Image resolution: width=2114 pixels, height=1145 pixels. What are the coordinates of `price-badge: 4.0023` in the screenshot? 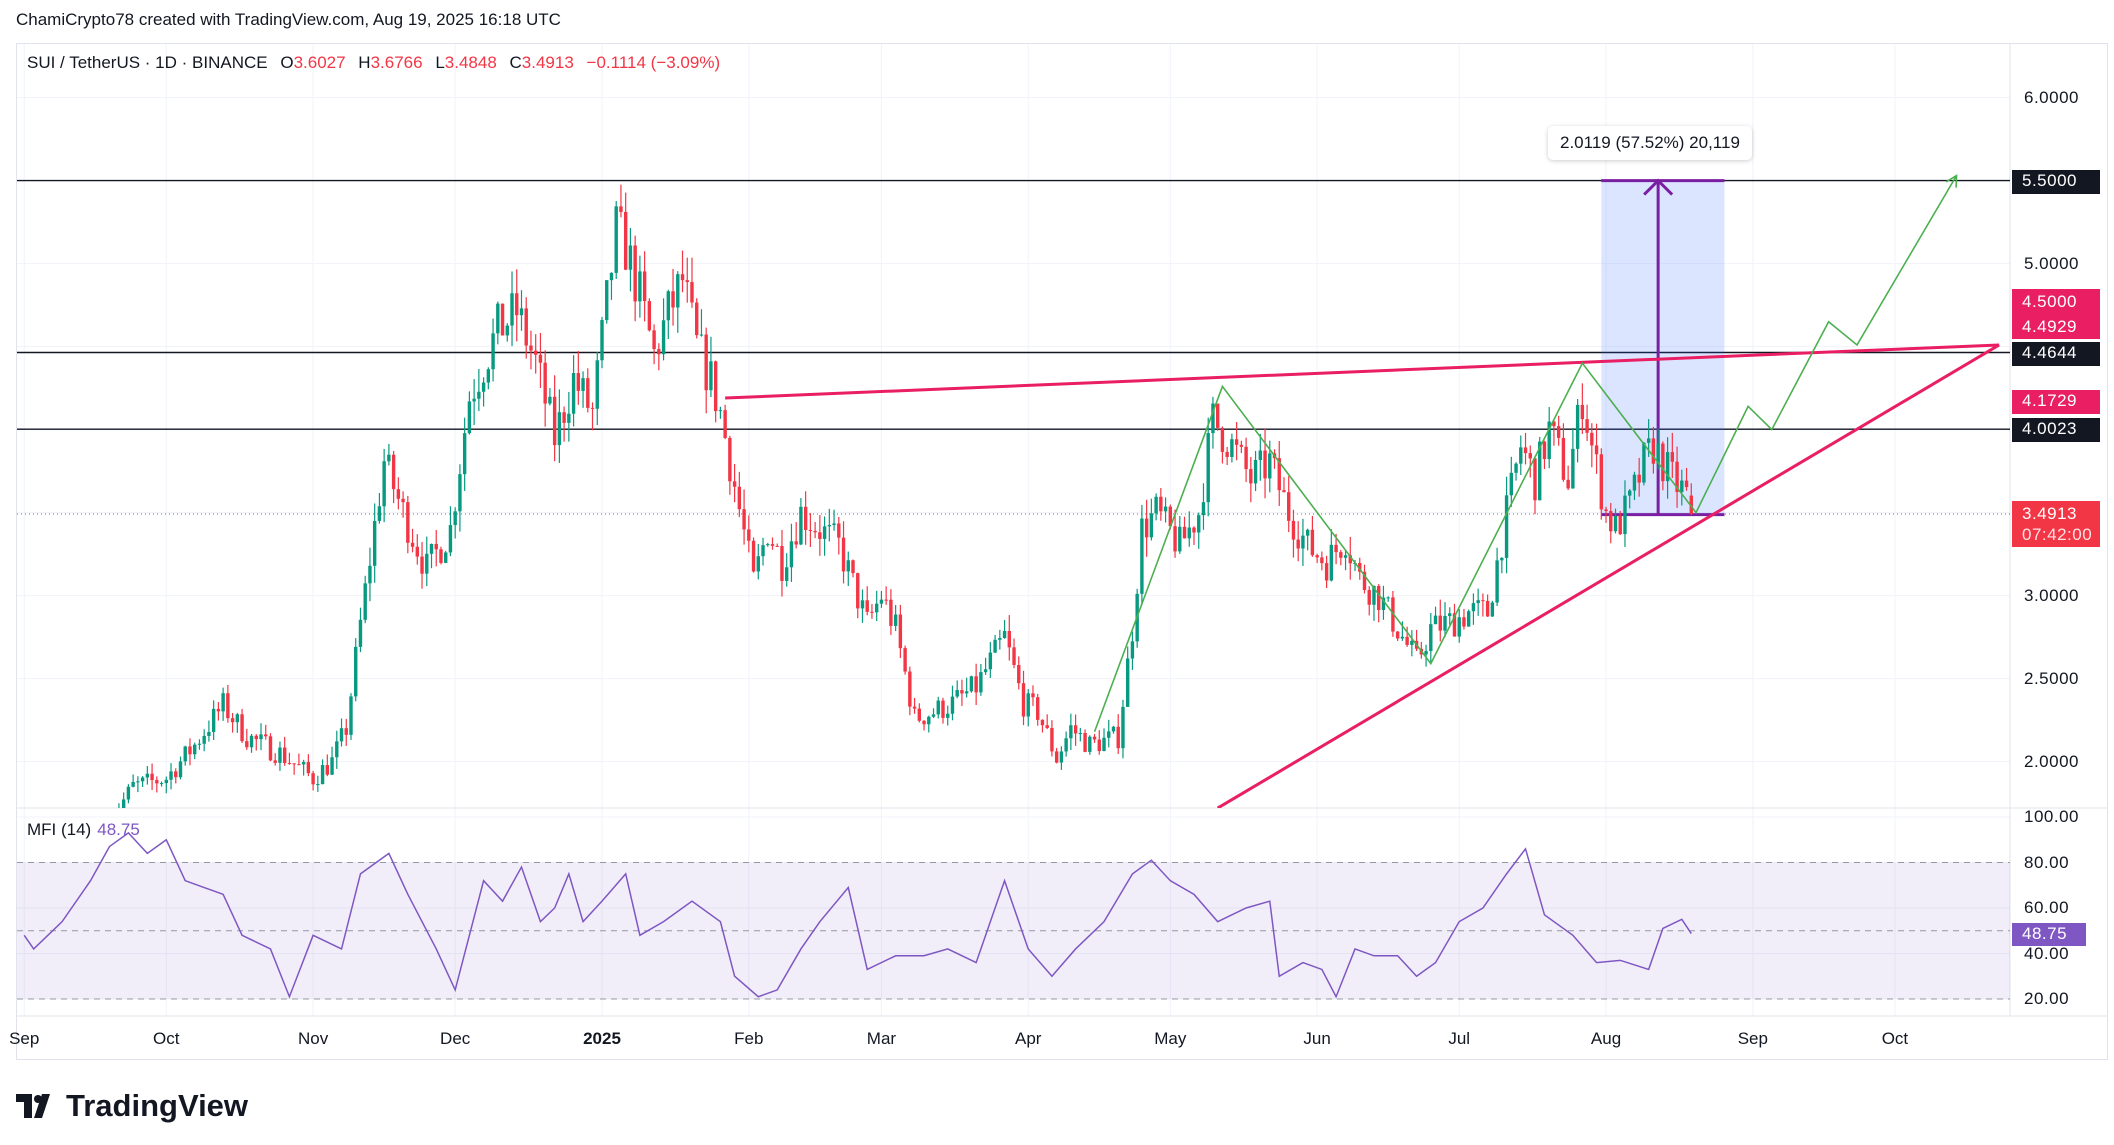 It's located at (2056, 430).